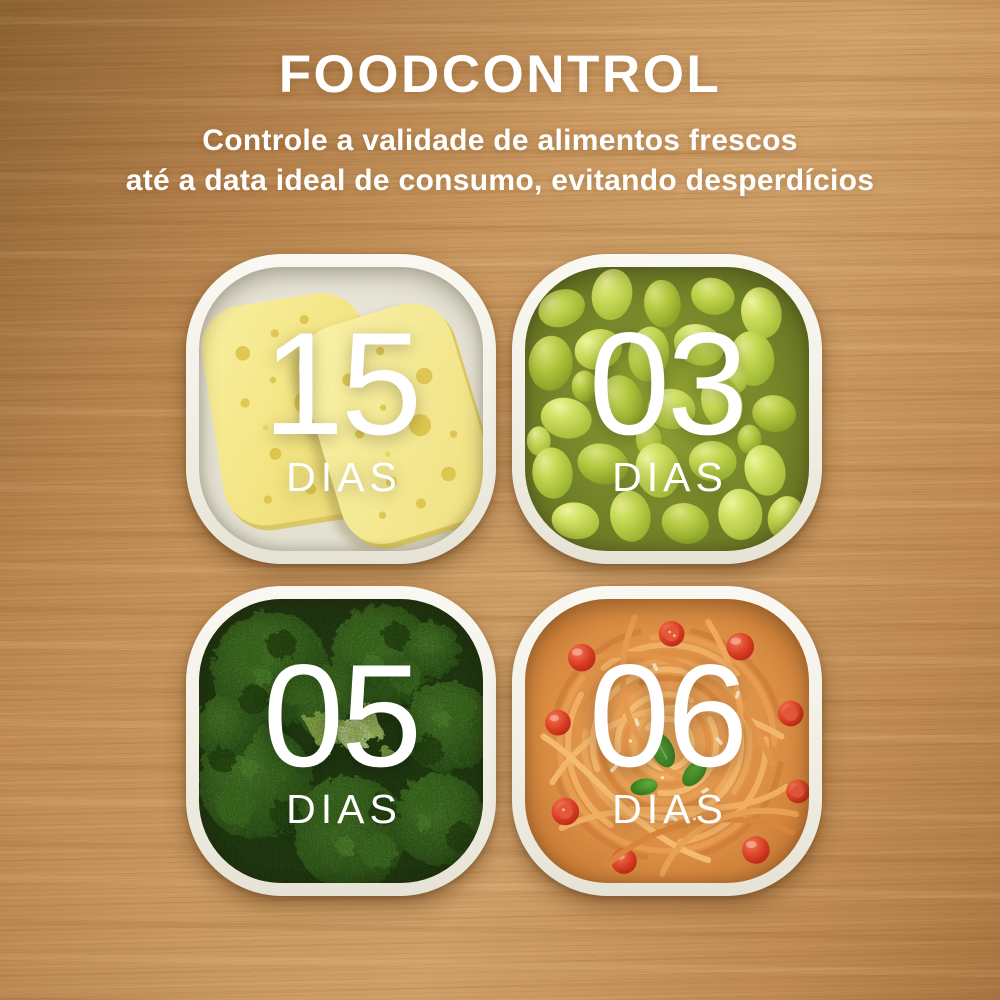 Image resolution: width=1000 pixels, height=1000 pixels. What do you see at coordinates (668, 383) in the screenshot?
I see `days-count: 03` at bounding box center [668, 383].